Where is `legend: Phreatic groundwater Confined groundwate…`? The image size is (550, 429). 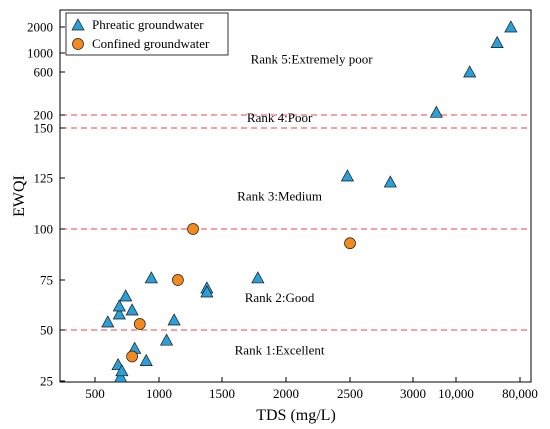
legend: Phreatic groundwater Confined groundwate… is located at coordinates (147, 34).